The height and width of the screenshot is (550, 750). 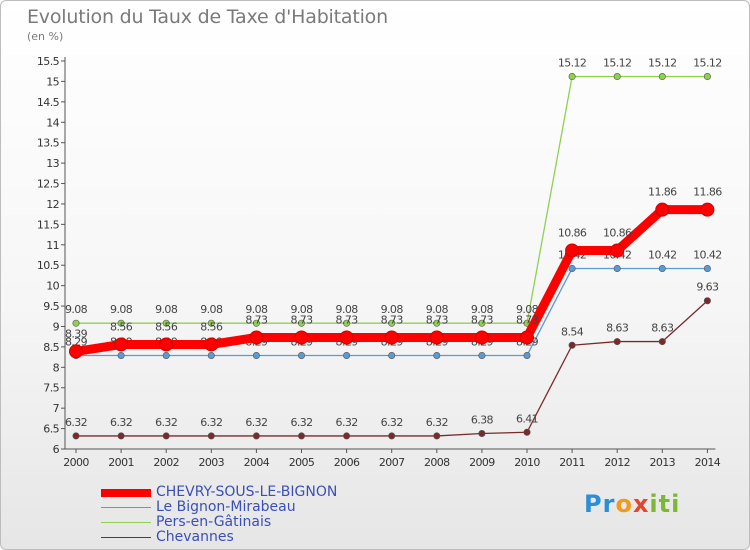 What do you see at coordinates (52, 286) in the screenshot?
I see `y-tick-label: 10` at bounding box center [52, 286].